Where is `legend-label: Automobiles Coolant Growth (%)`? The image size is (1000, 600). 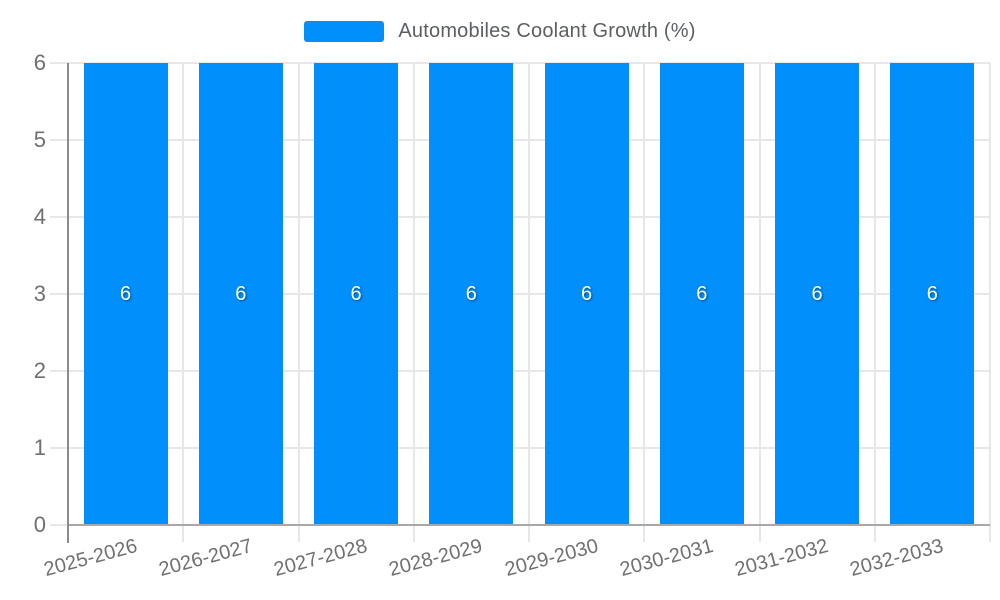 legend-label: Automobiles Coolant Growth (%) is located at coordinates (547, 30).